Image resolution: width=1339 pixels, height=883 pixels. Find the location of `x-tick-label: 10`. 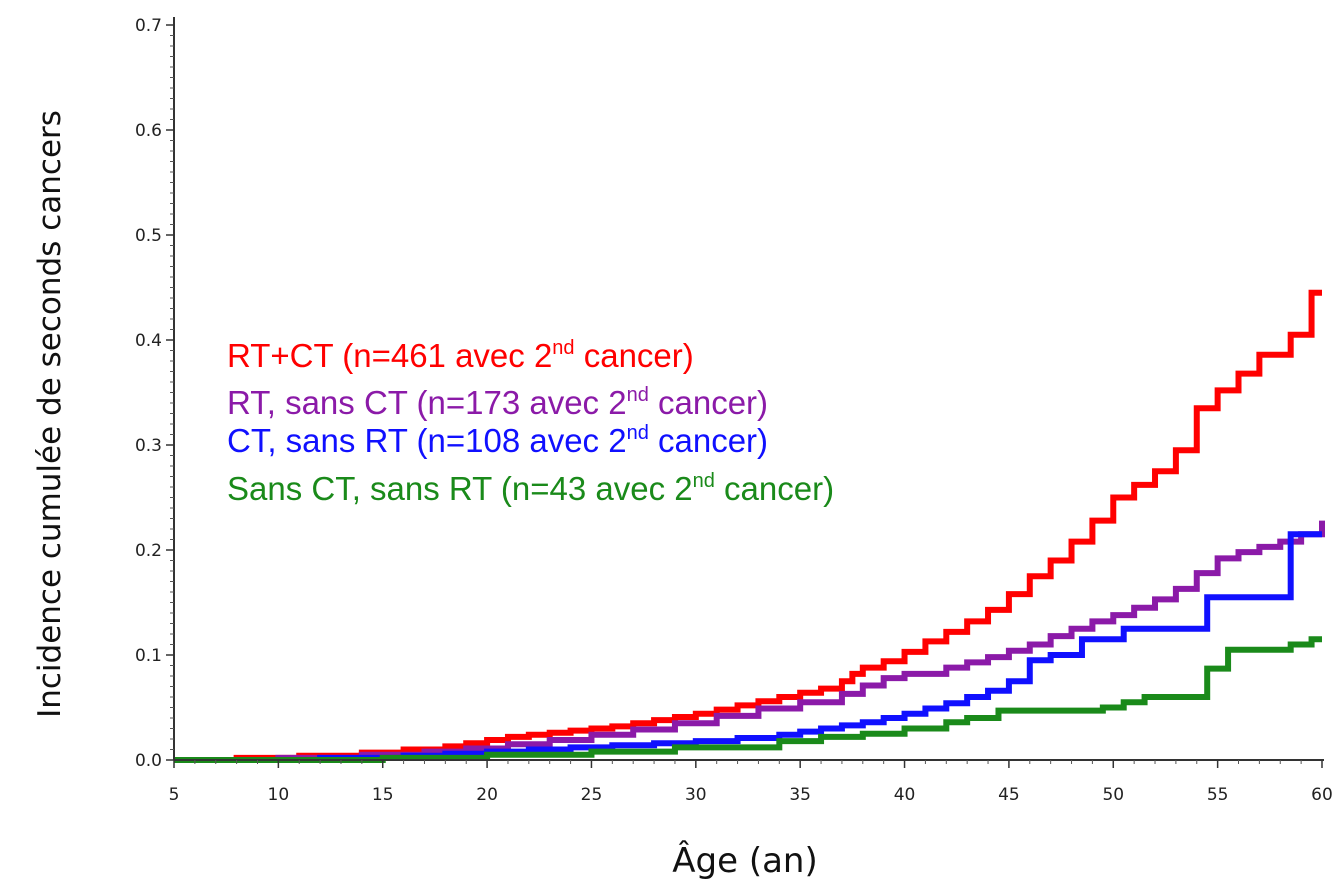

x-tick-label: 10 is located at coordinates (279, 795).